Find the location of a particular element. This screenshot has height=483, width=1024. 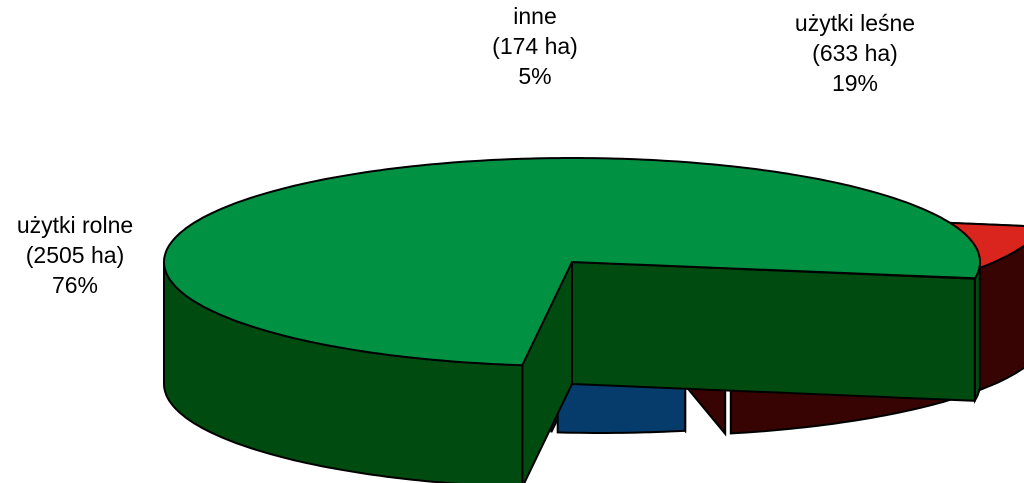

slice-name: inne is located at coordinates (535, 16).